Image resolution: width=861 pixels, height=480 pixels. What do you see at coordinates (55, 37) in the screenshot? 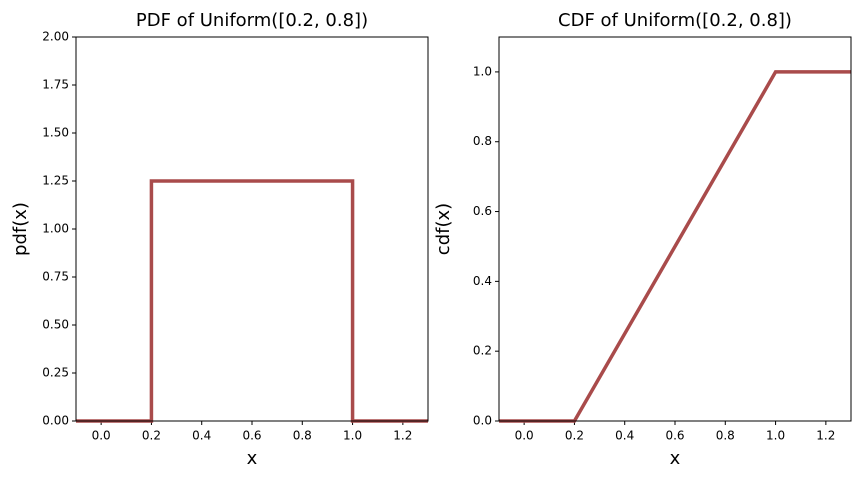
I see `y-tick-label: 2.00` at bounding box center [55, 37].